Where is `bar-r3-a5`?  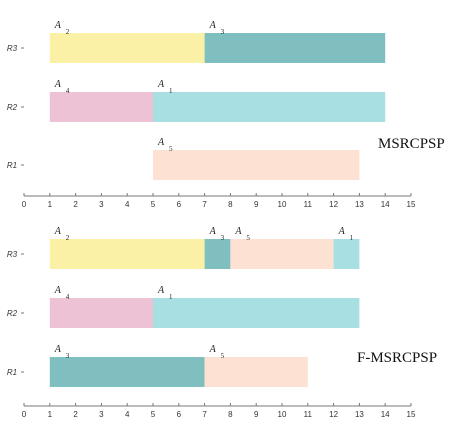 bar-r3-a5 is located at coordinates (282, 254).